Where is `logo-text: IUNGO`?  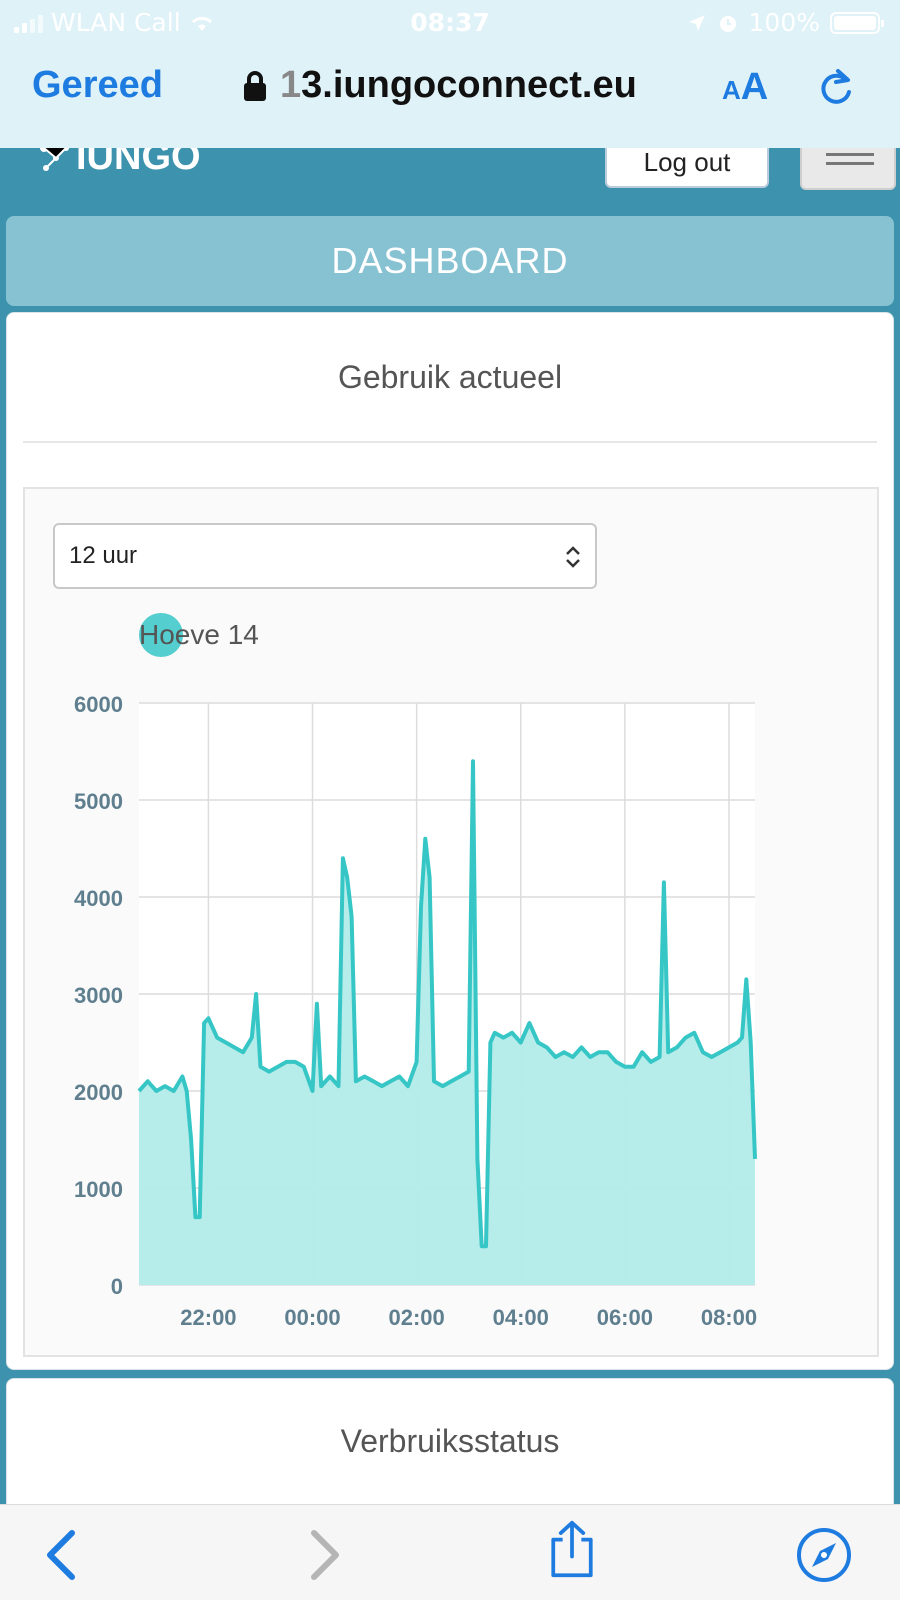 logo-text: IUNGO is located at coordinates (138, 161).